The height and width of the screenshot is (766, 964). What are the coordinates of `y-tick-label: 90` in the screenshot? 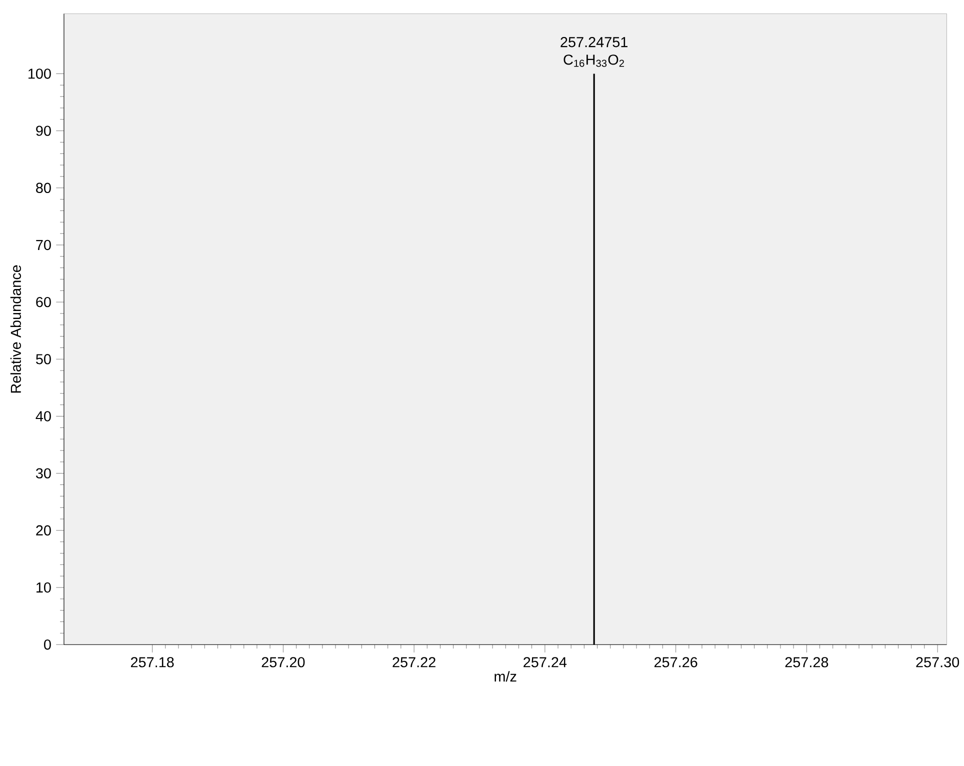 It's located at (43, 131).